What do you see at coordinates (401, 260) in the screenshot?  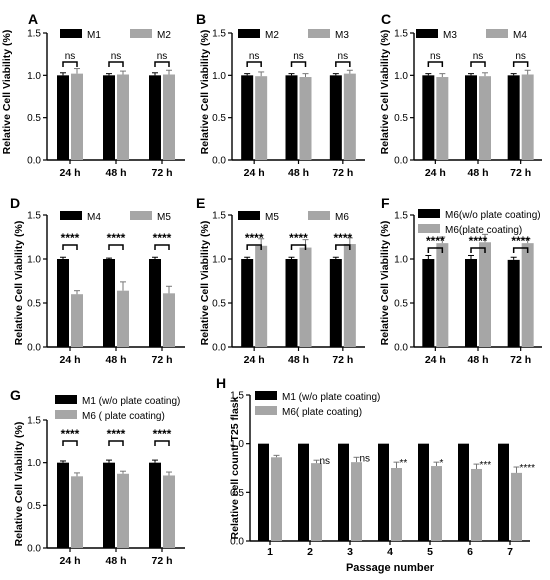 I see `y-tick-label-F: 1.0` at bounding box center [401, 260].